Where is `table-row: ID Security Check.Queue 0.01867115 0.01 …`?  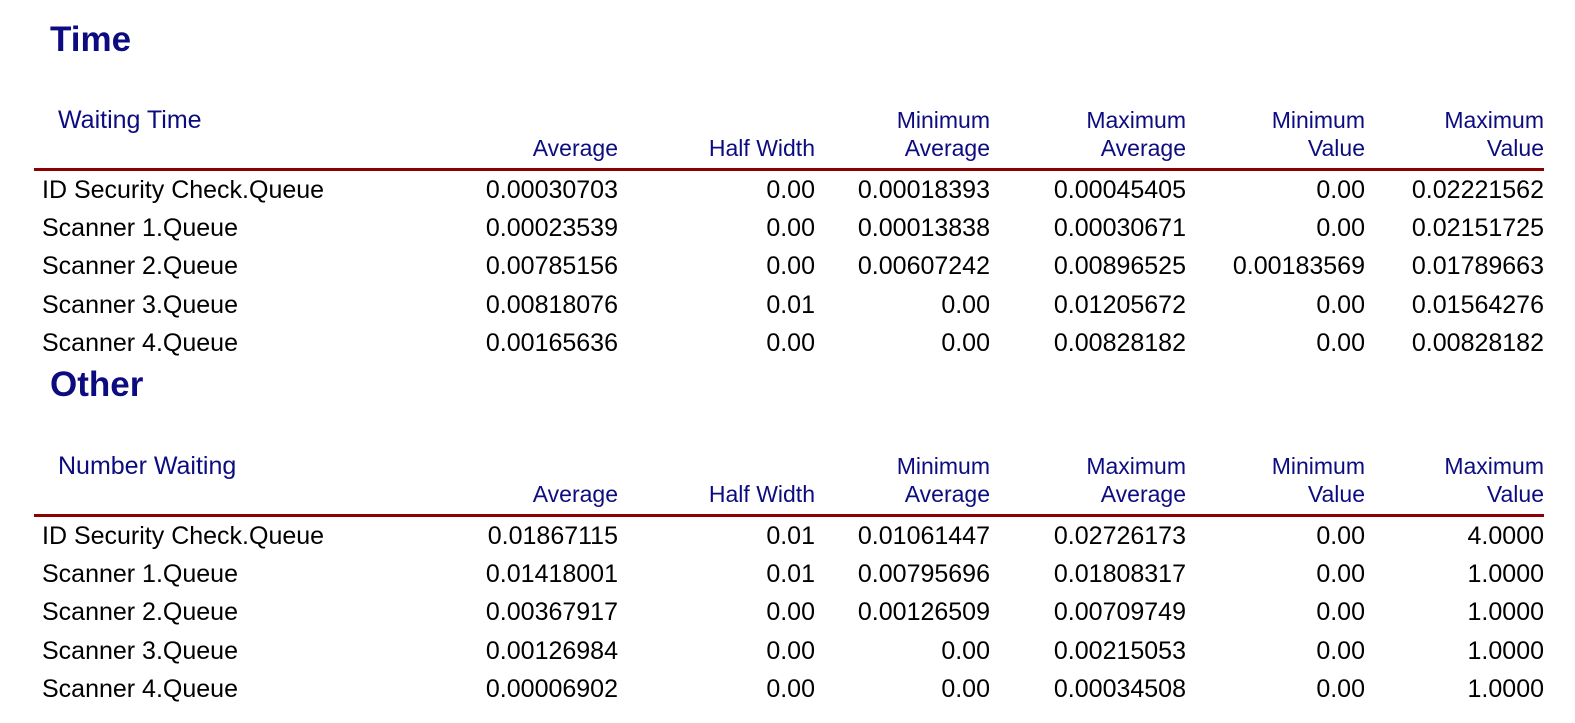 table-row: ID Security Check.Queue 0.01867115 0.01 … is located at coordinates (789, 536).